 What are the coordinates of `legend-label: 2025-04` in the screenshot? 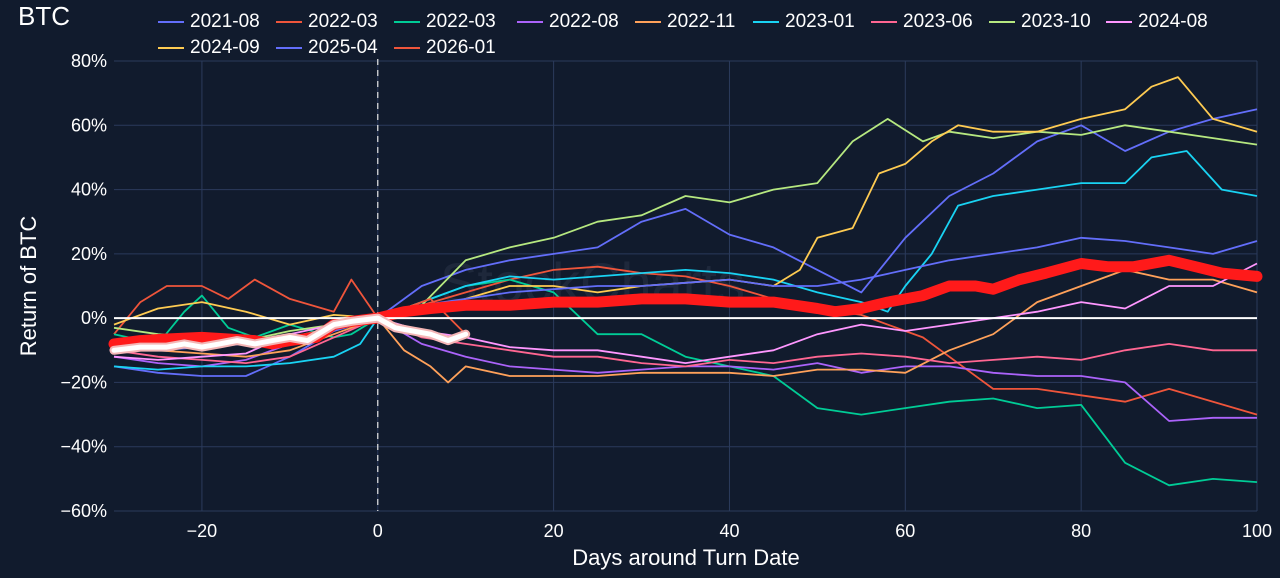 It's located at (343, 47).